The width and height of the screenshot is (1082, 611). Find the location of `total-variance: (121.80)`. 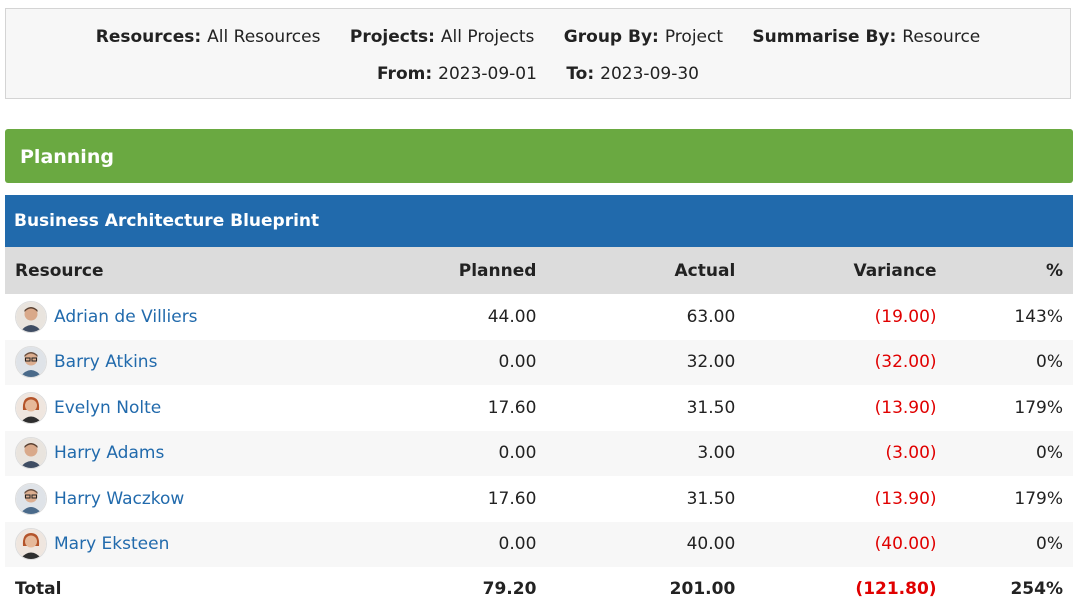

total-variance: (121.80) is located at coordinates (896, 589).